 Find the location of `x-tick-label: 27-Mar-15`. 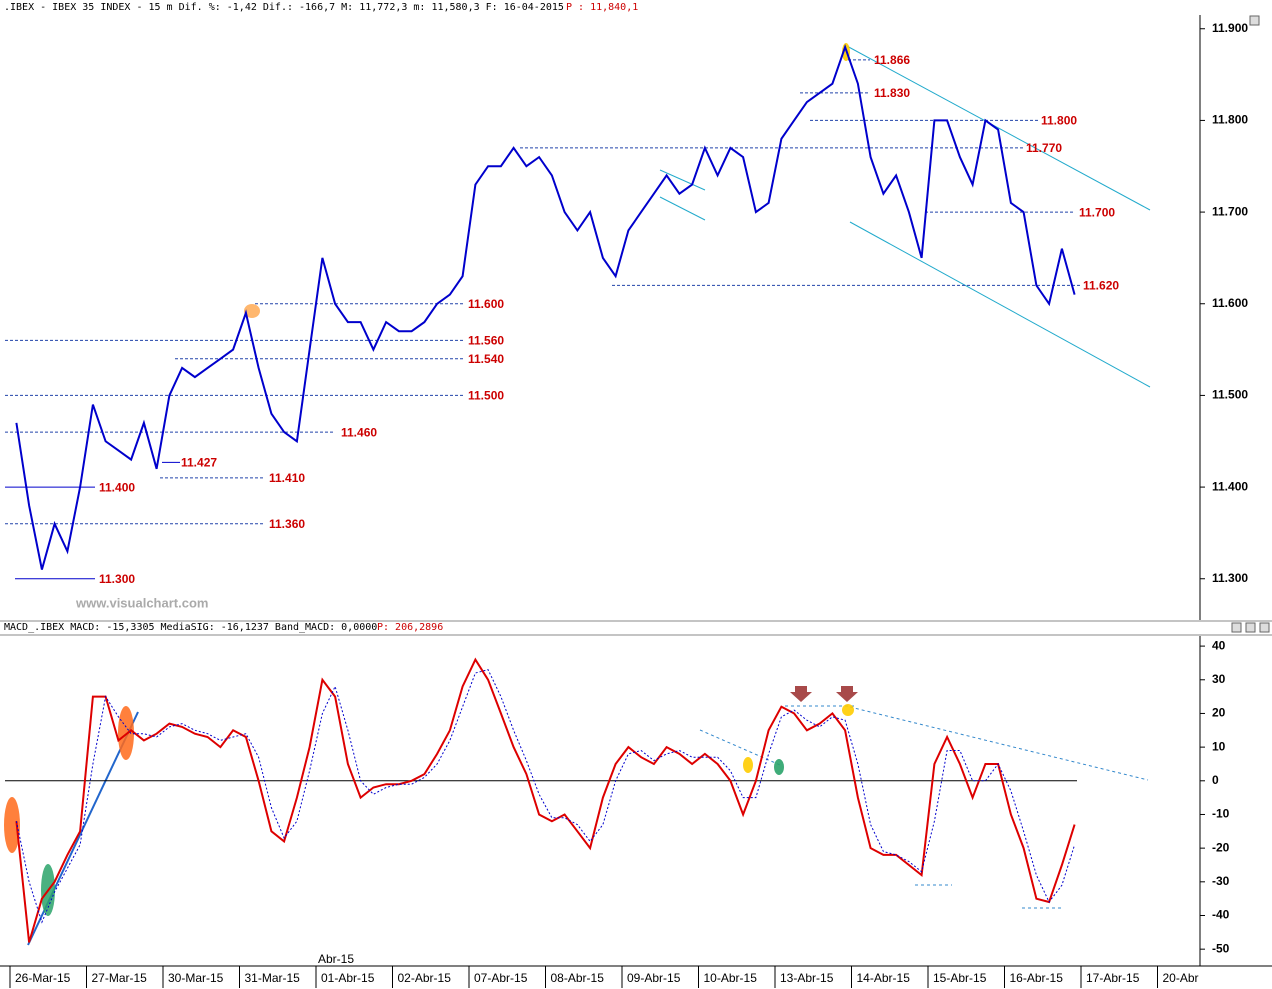

x-tick-label: 27-Mar-15 is located at coordinates (120, 978).